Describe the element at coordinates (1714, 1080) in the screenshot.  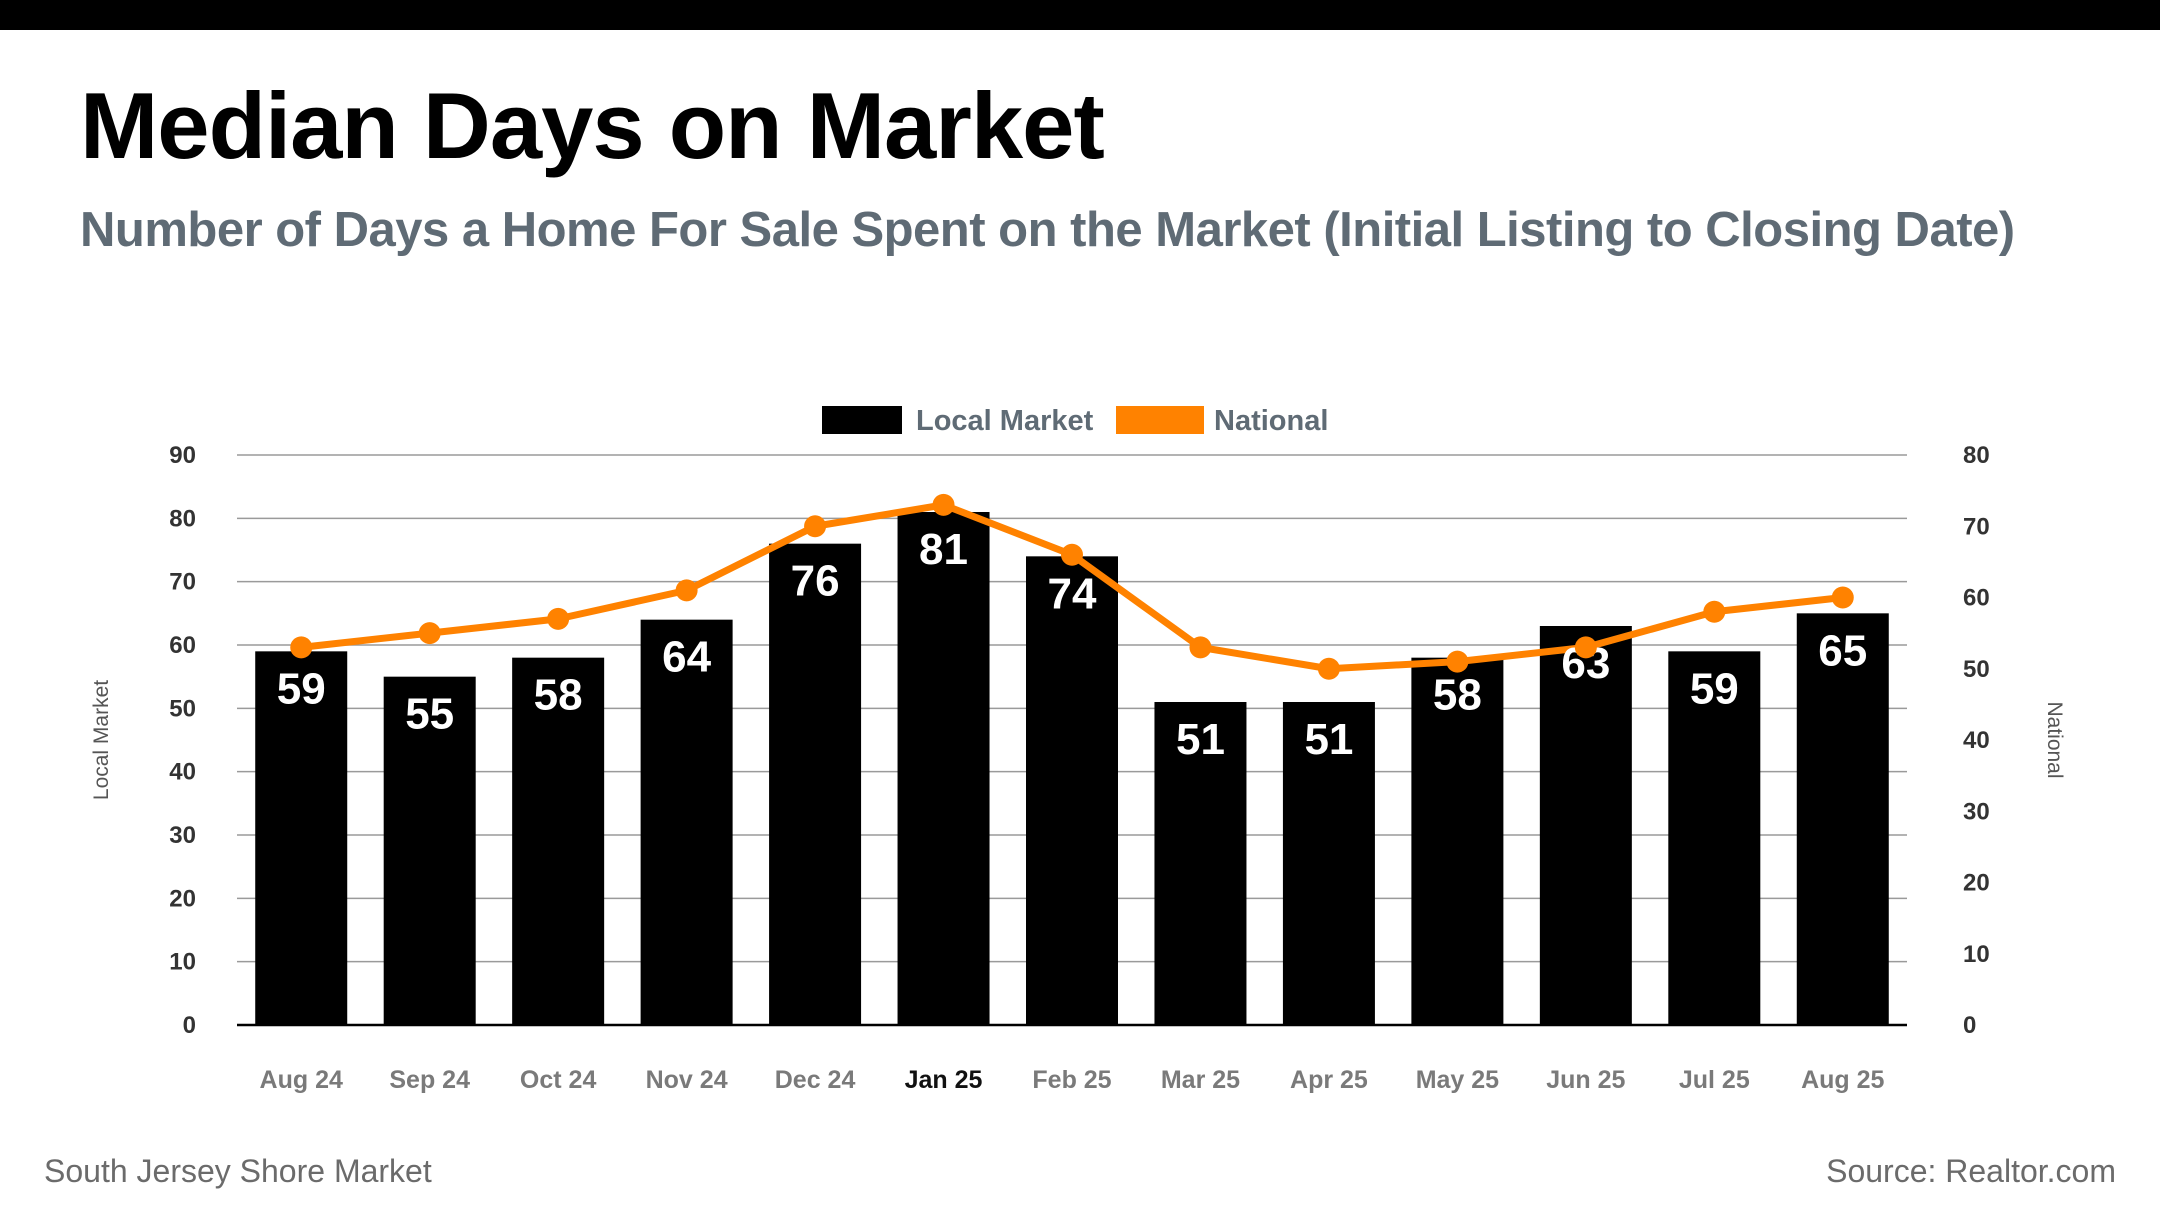
I see `x-tick-label: Jul 25` at that location.